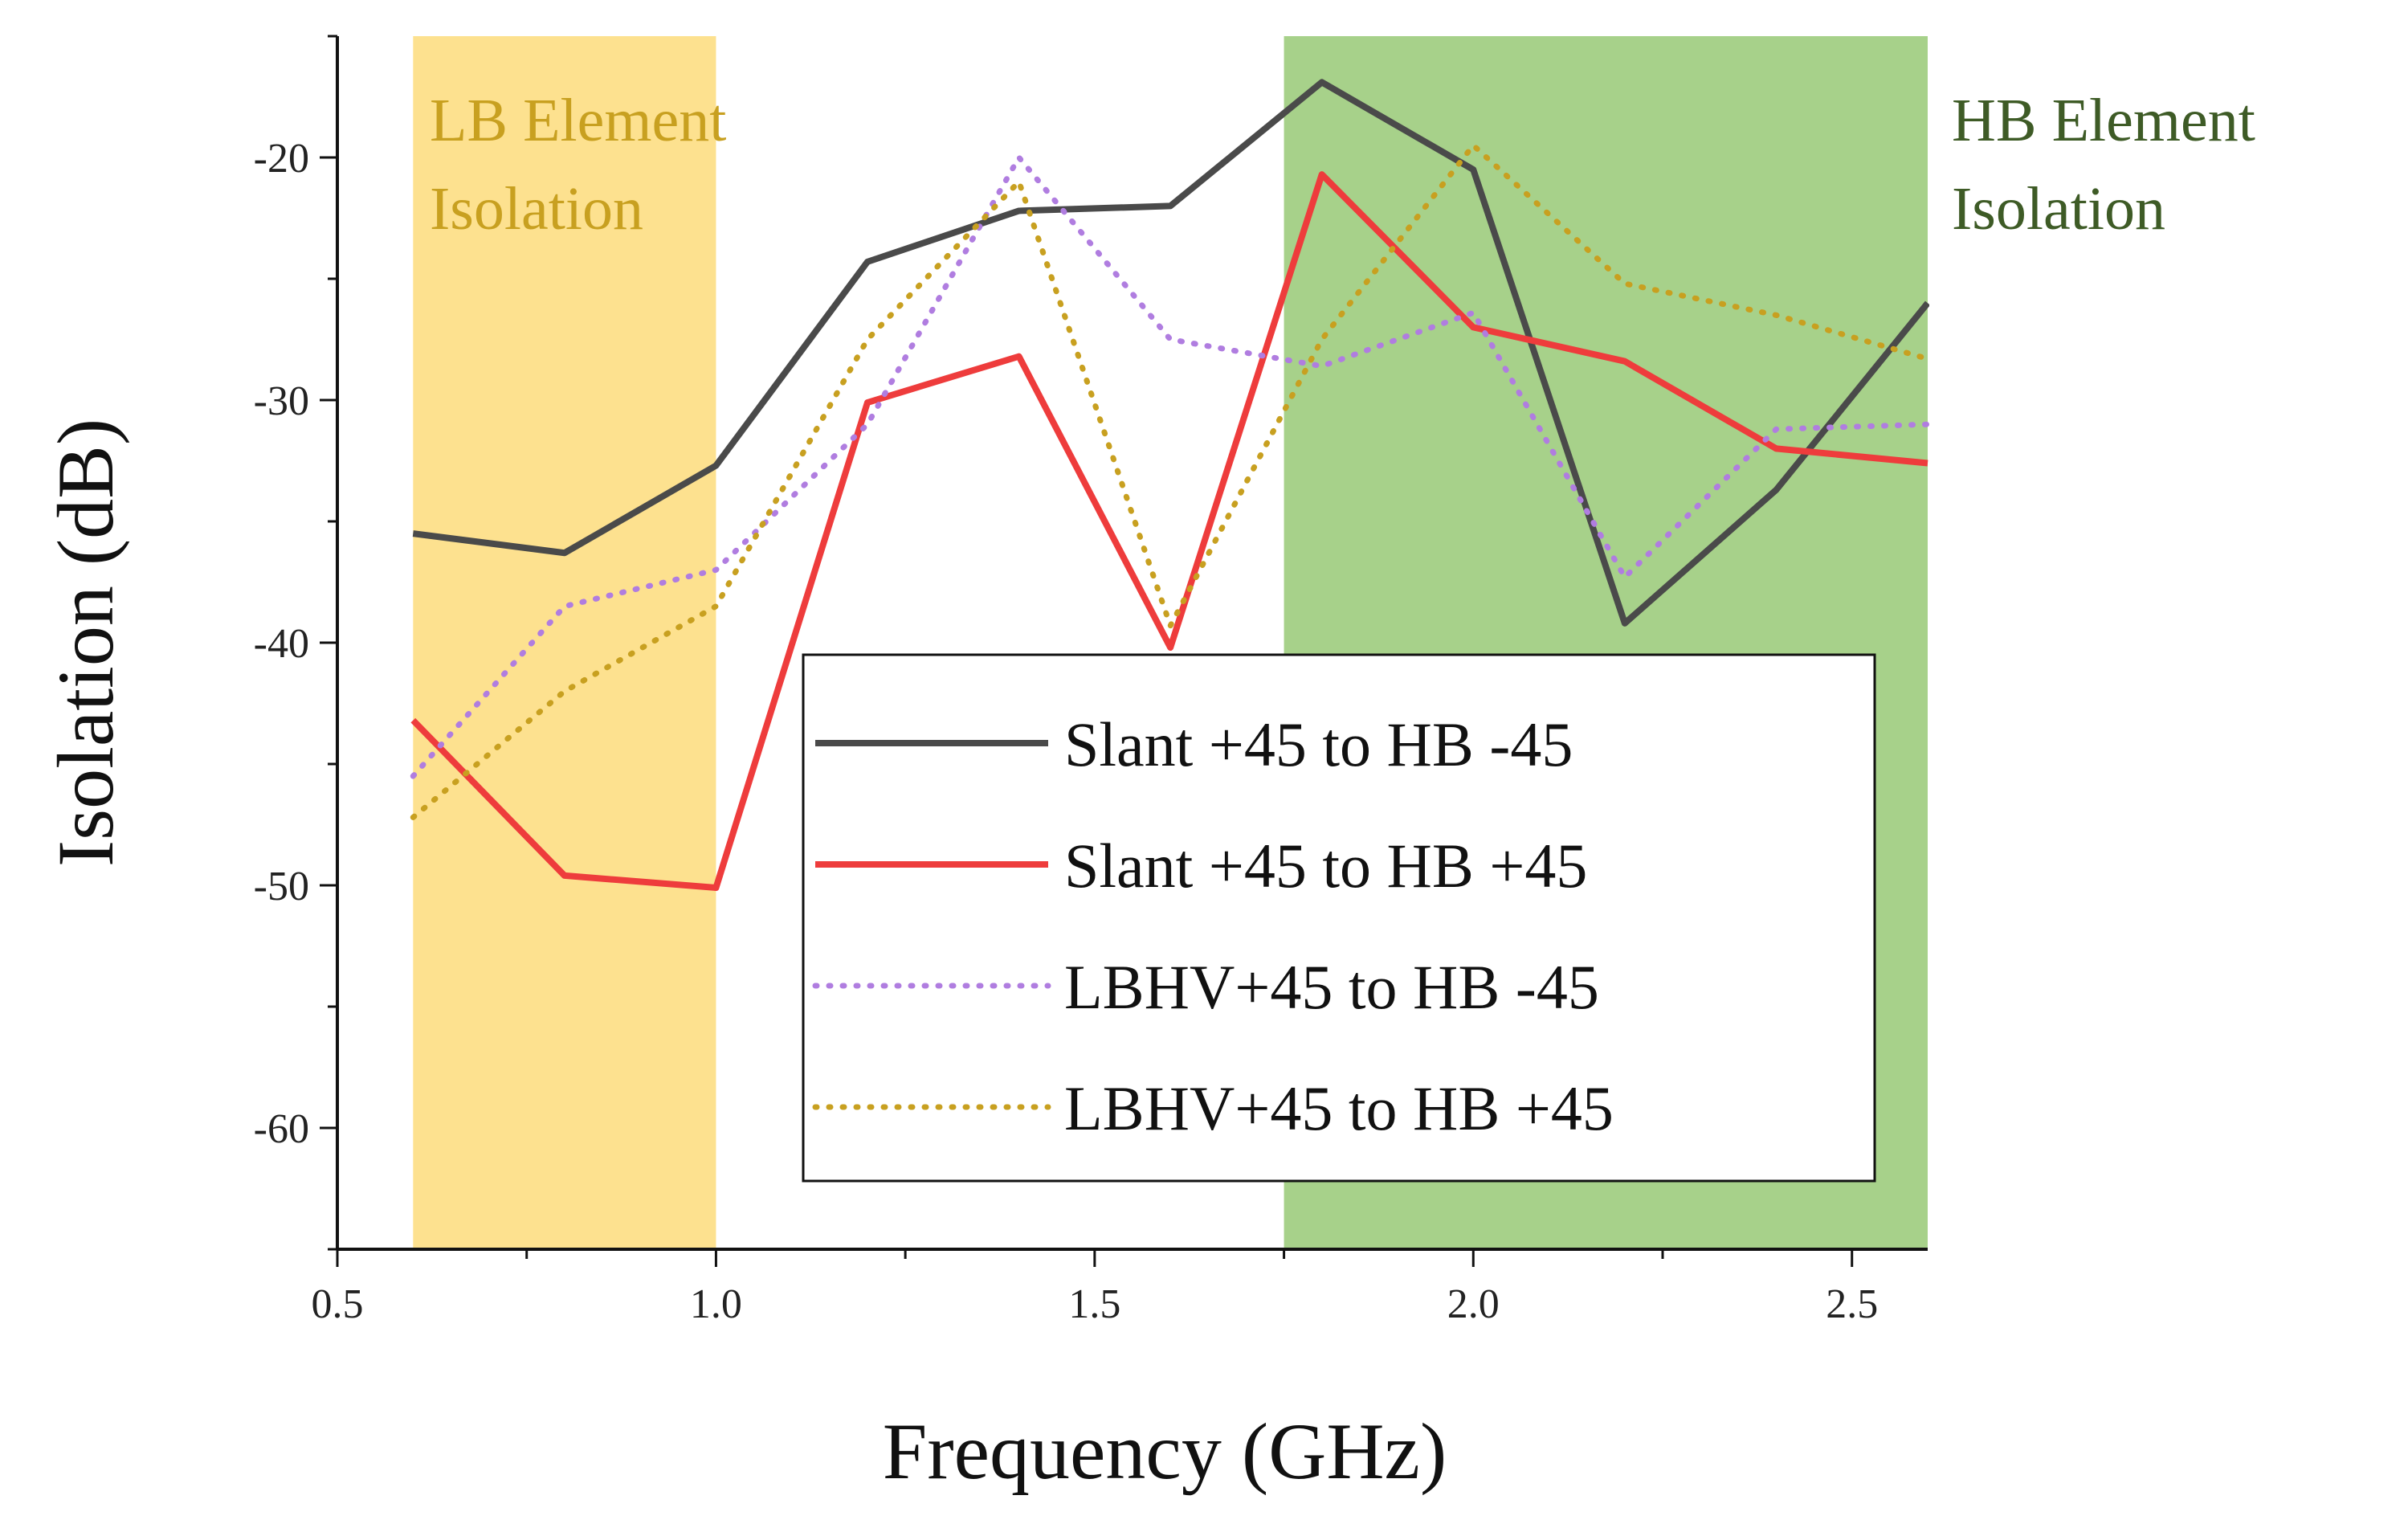  Describe the element at coordinates (1318, 744) in the screenshot. I see `legend-label-slant-hb-minus45: Slant +45 to HB -45` at that location.